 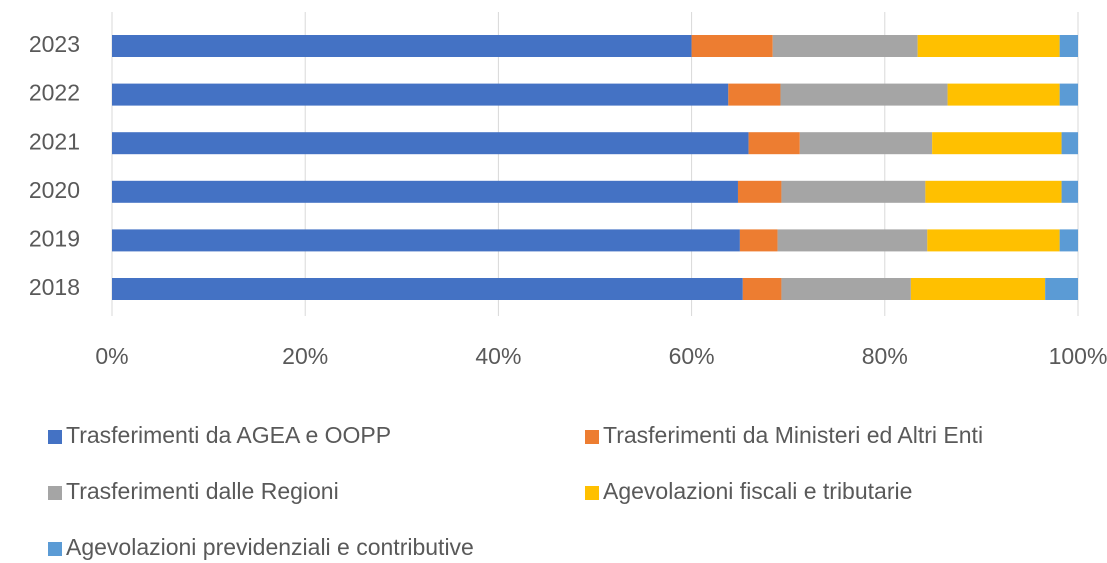 What do you see at coordinates (757, 491) in the screenshot?
I see `legend-label: Agevolazioni fiscali e tributarie` at bounding box center [757, 491].